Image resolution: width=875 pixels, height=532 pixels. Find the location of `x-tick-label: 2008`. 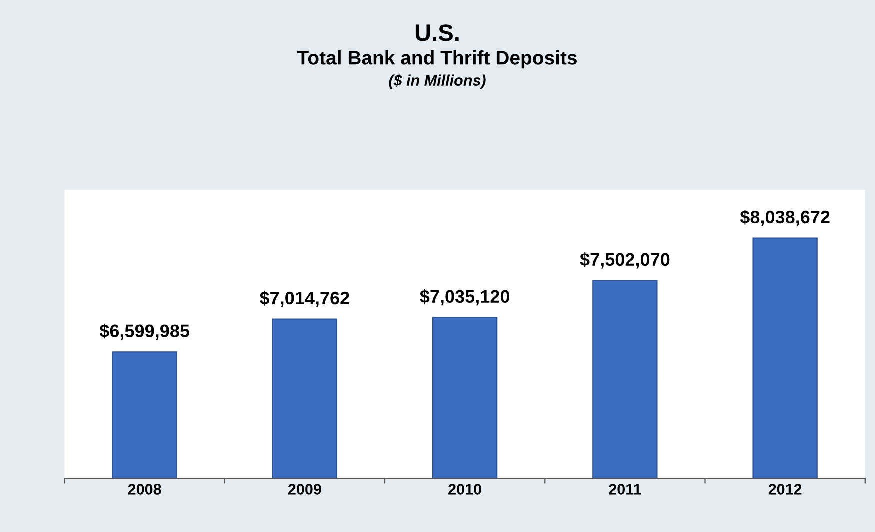

x-tick-label: 2008 is located at coordinates (145, 489).